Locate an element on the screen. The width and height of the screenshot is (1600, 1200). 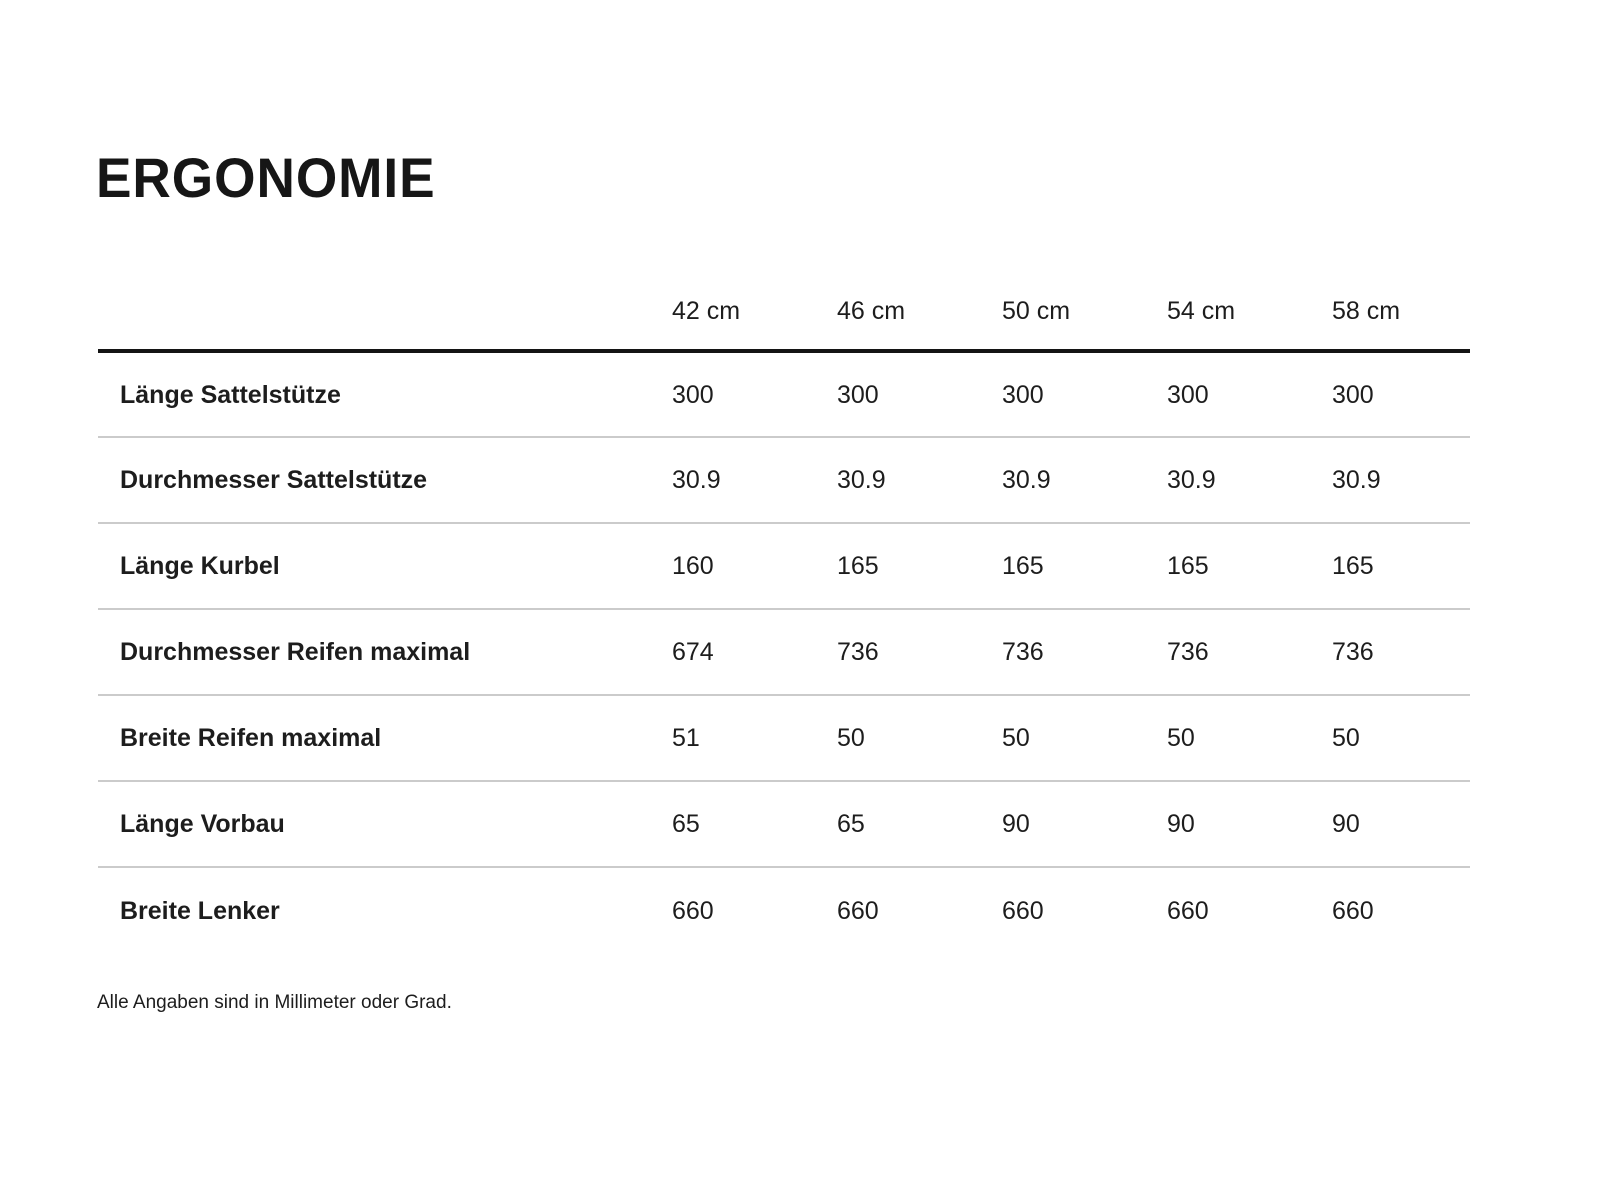
column-header-46cm: 46 cm is located at coordinates (919, 312).